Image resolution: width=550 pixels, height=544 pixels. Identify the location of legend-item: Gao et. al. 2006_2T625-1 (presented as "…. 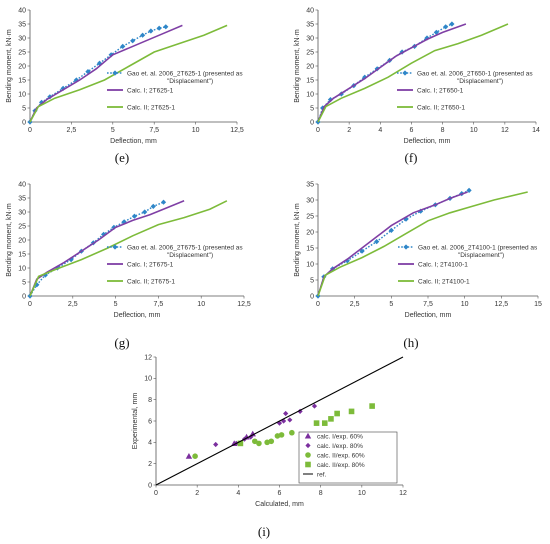
(175, 77).